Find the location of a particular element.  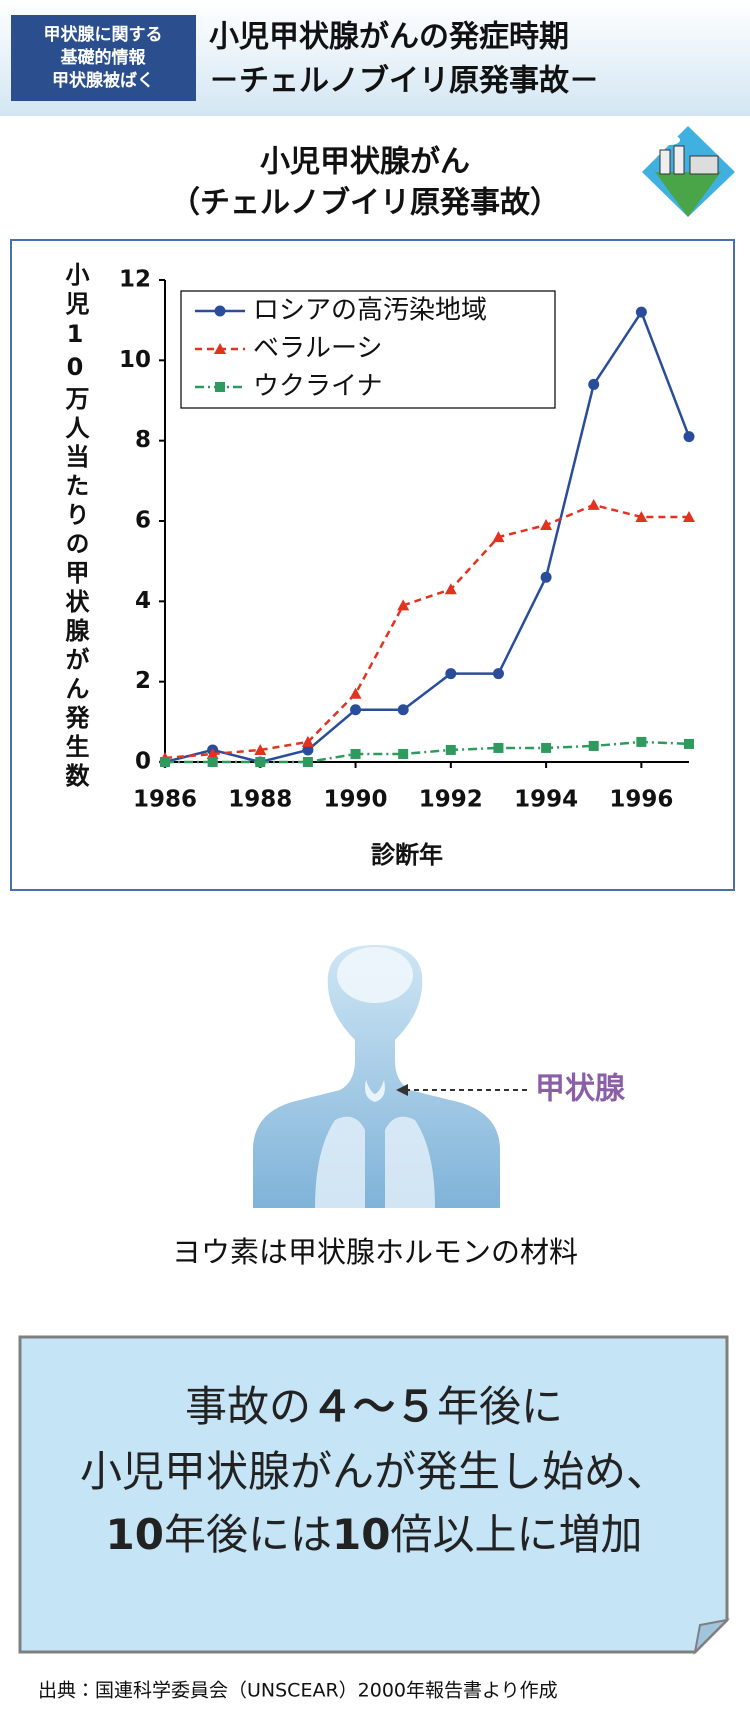

y-axis-label: 小児10万人当たりの甲状腺がん発生数 is located at coordinates (75, 527).